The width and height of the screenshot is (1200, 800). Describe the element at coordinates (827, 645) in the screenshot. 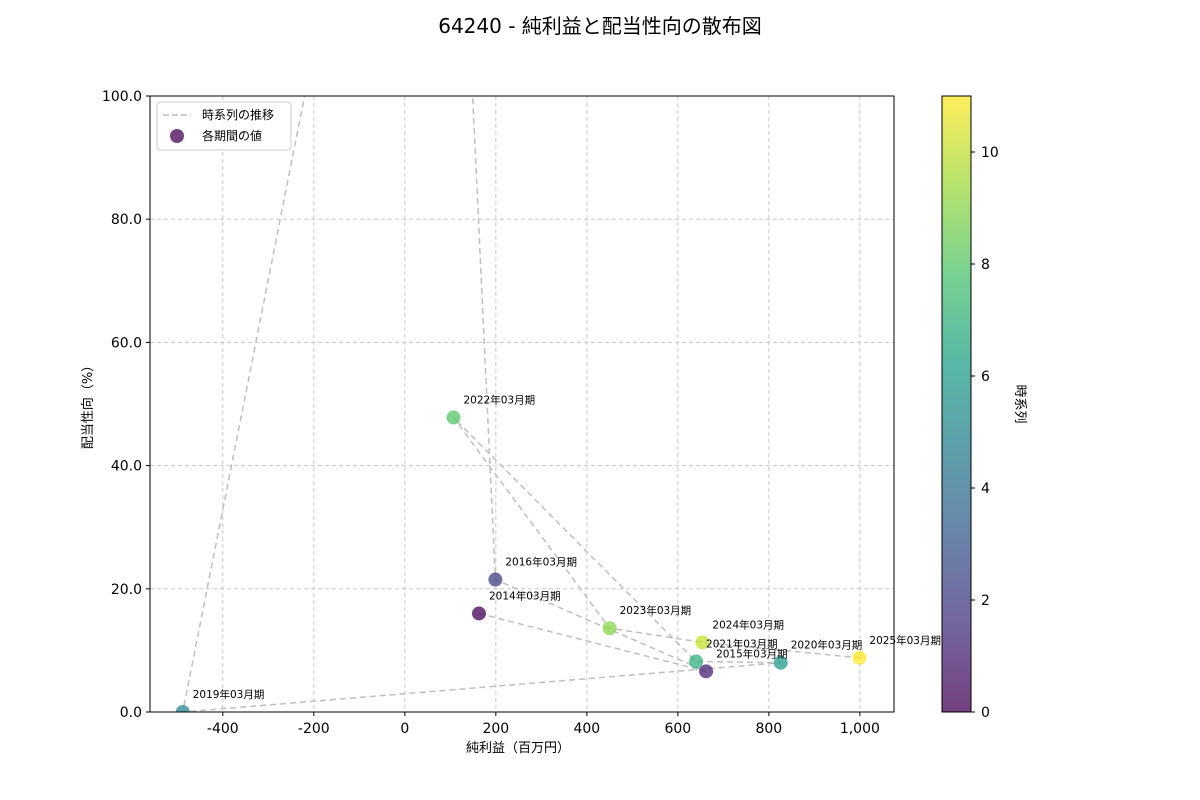

I see `point-label: 2020年03月期` at that location.